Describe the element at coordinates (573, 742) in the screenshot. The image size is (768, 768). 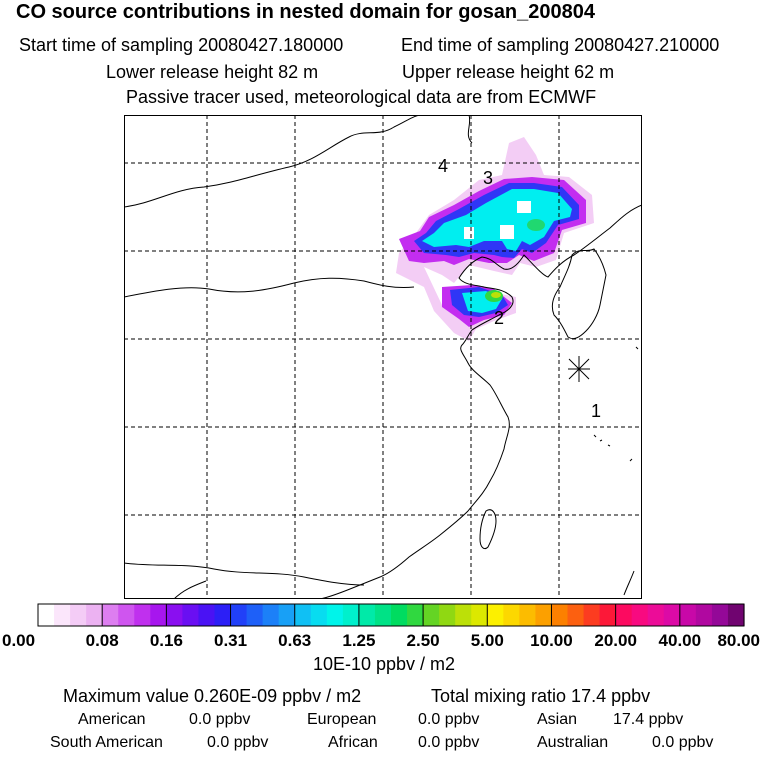
I see `australian-label: Australian` at that location.